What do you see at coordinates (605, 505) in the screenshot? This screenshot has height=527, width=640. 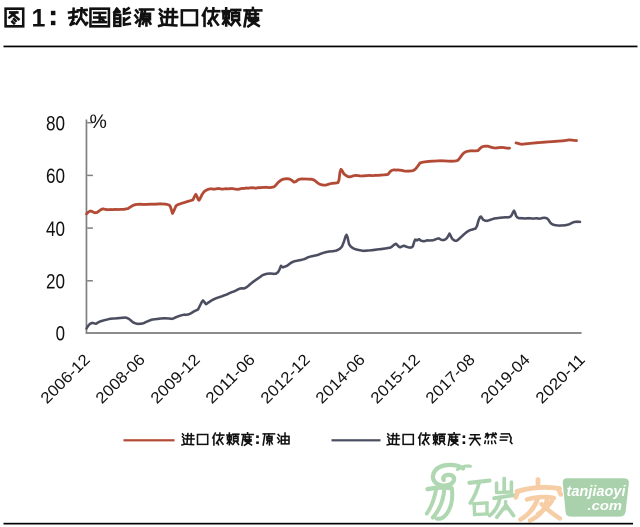 I see `svg-text: .com` at bounding box center [605, 505].